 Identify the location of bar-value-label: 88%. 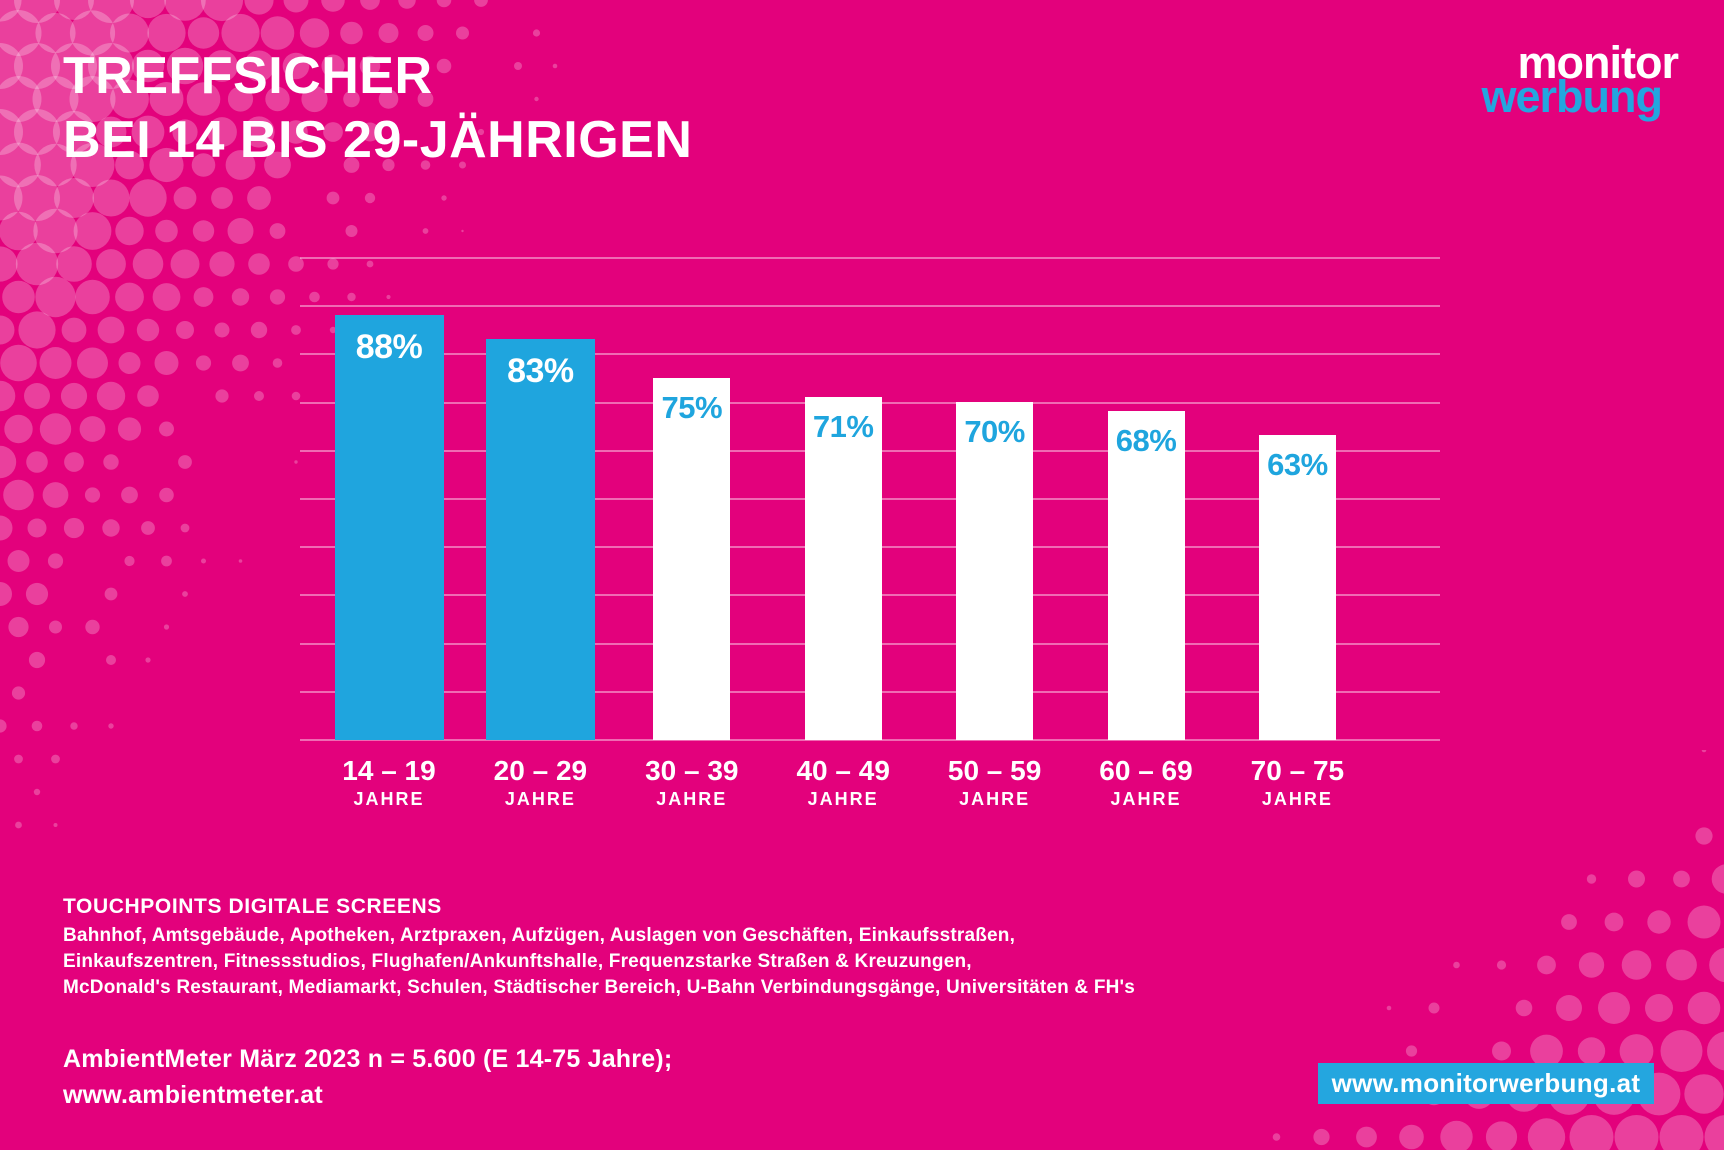
(389, 346).